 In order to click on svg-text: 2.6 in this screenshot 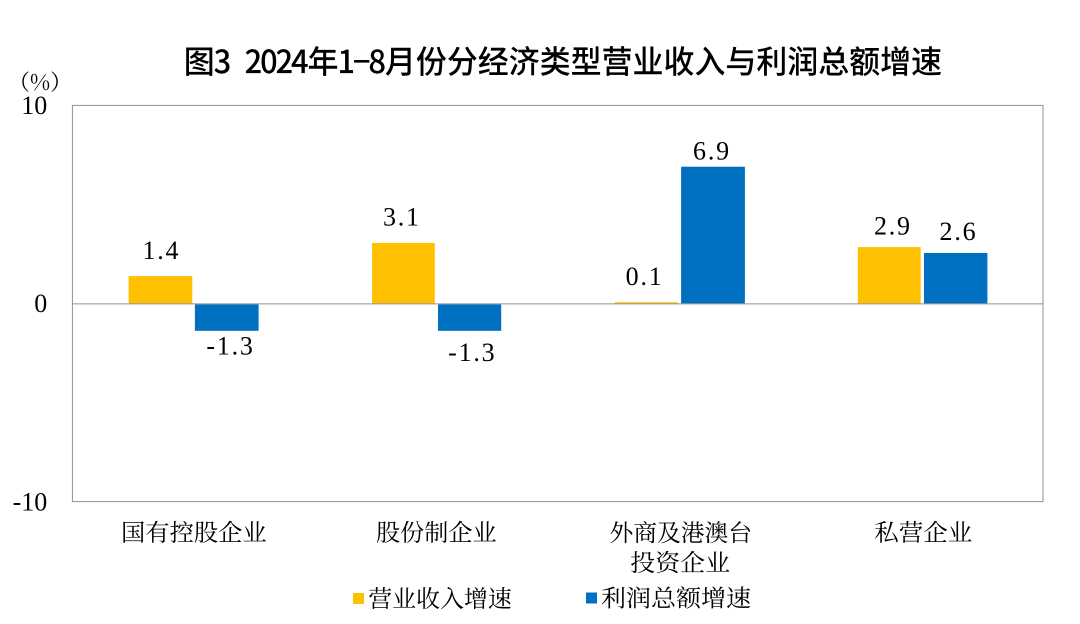, I will do `click(959, 231)`.